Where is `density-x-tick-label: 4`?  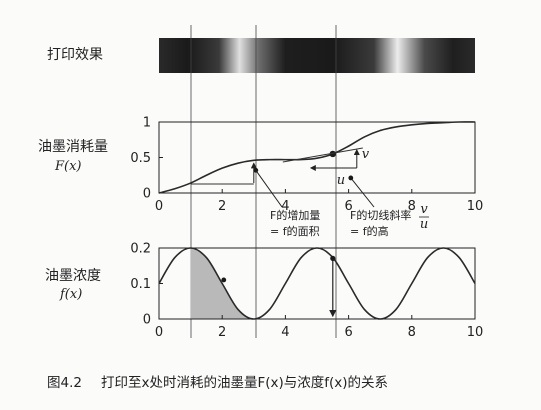
density-x-tick-label: 4 is located at coordinates (285, 332).